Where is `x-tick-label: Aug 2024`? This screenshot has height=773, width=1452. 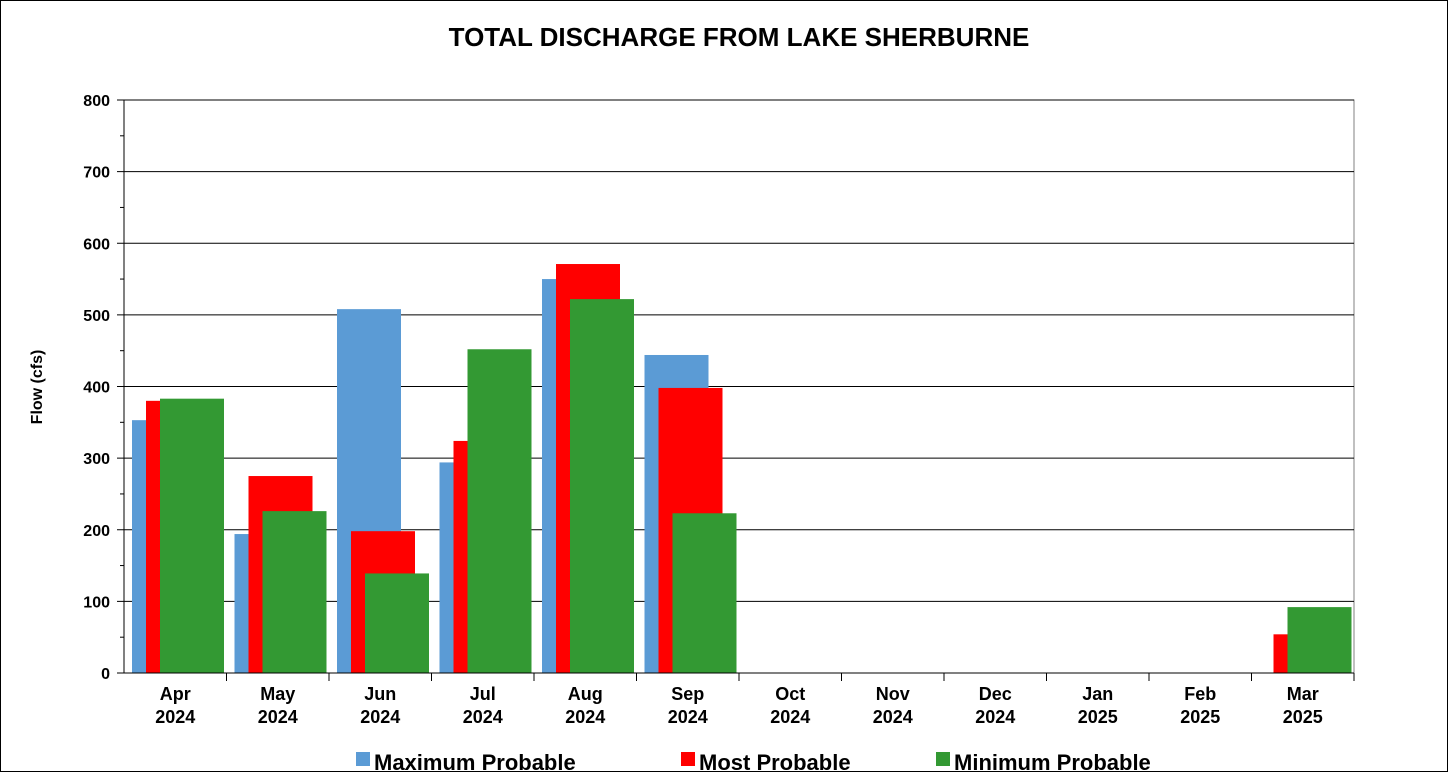 x-tick-label: Aug 2024 is located at coordinates (585, 705).